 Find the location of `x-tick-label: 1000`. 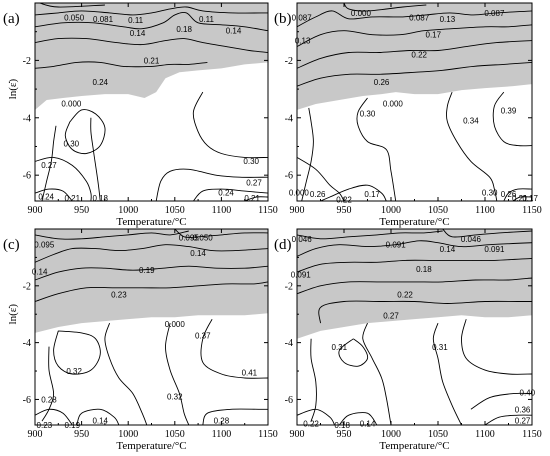

x-tick-label: 1000 is located at coordinates (128, 434).